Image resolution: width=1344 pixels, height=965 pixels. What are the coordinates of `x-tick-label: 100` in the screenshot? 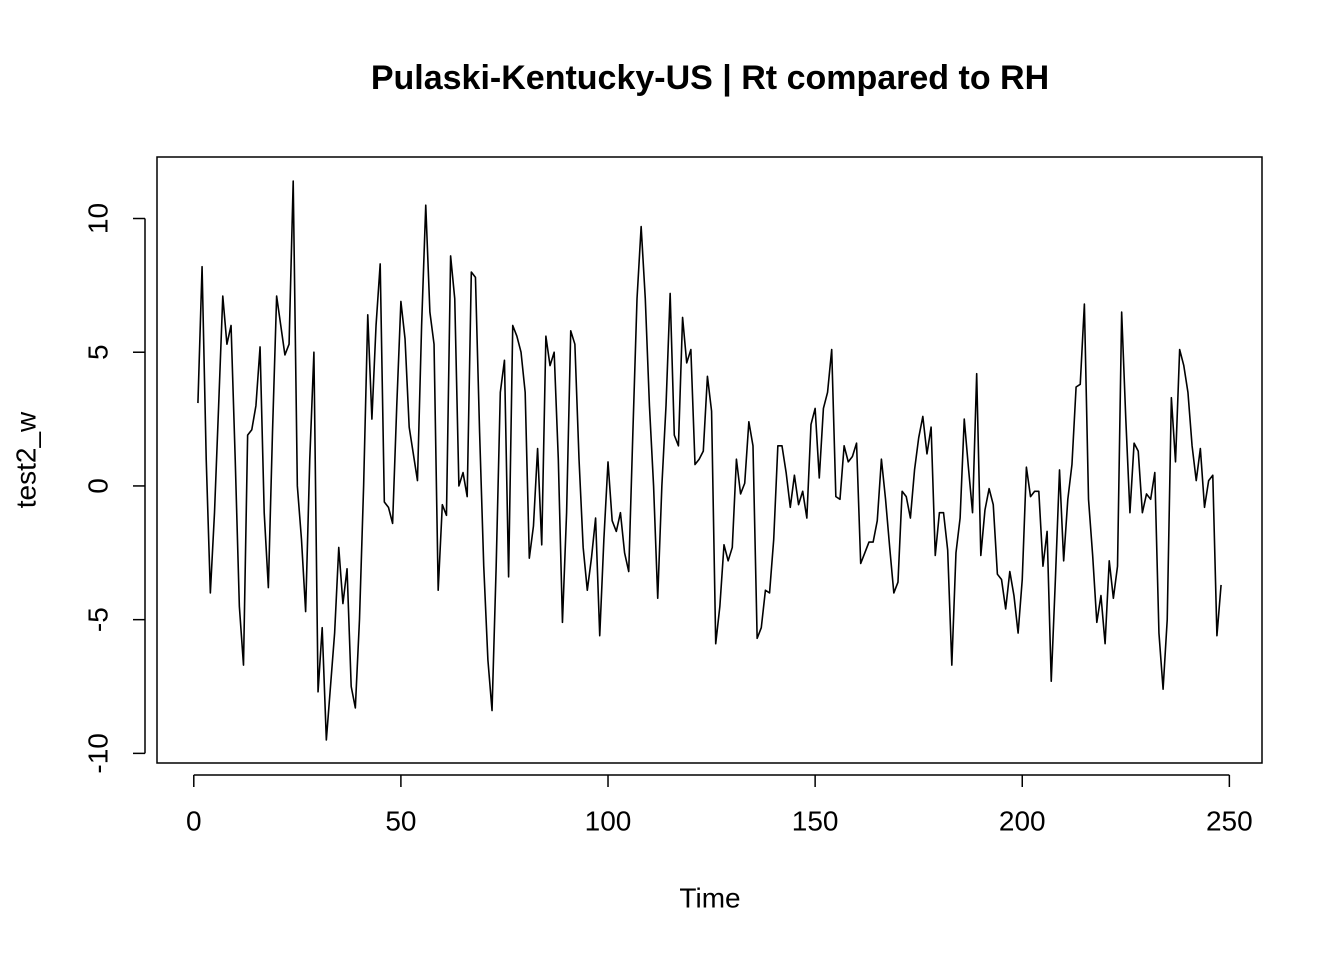 It's located at (608, 820).